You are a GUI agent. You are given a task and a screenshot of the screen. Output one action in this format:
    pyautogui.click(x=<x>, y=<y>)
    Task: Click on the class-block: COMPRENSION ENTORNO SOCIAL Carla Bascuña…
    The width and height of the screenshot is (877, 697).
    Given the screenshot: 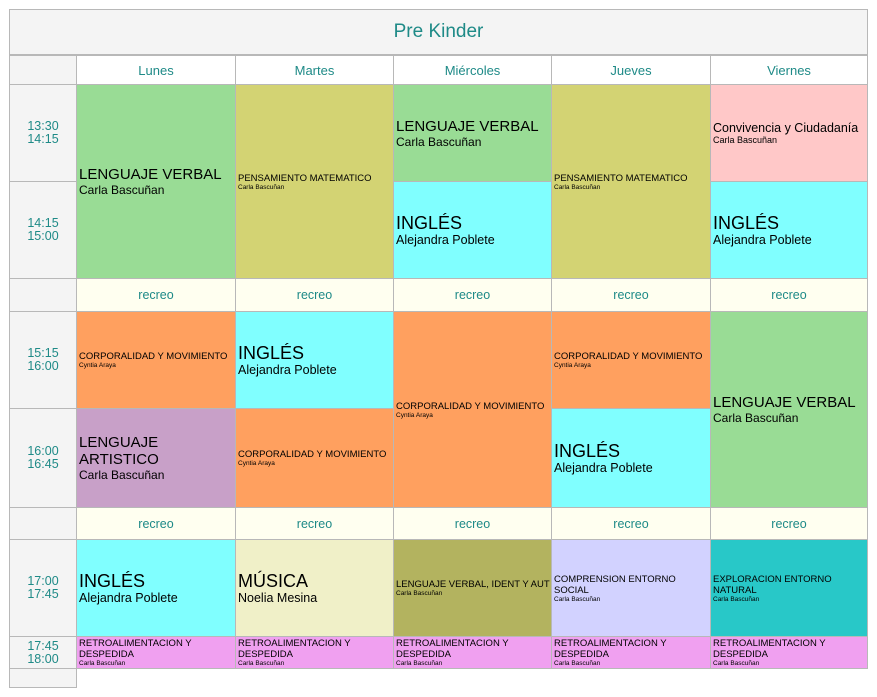 What is the action you would take?
    pyautogui.click(x=631, y=588)
    